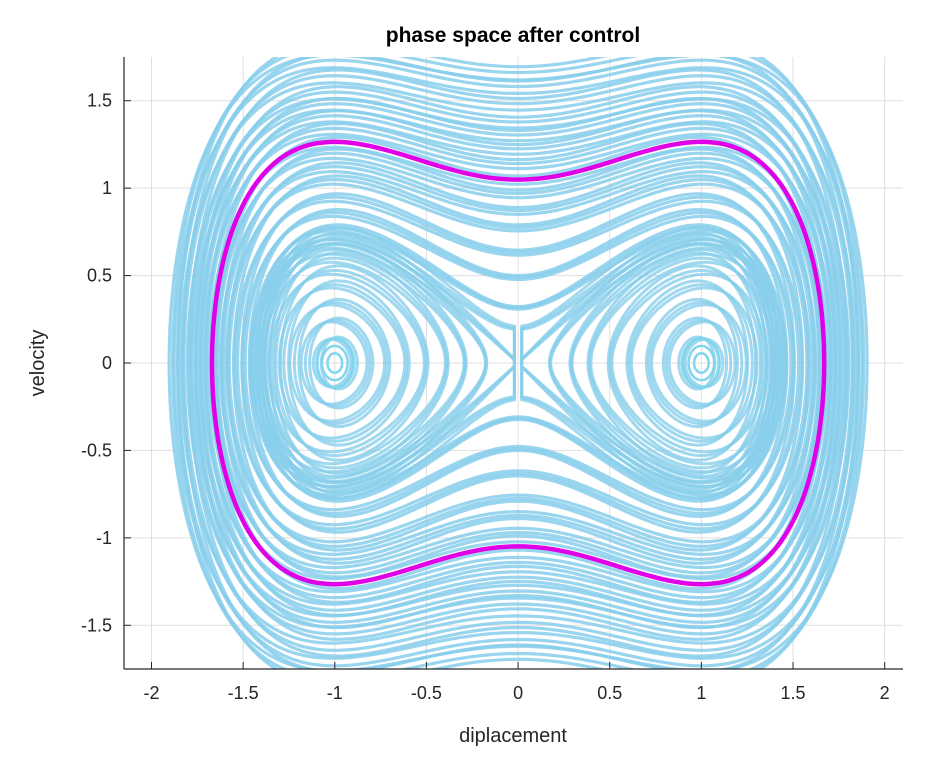  I want to click on x-tick-label: 2, so click(885, 693).